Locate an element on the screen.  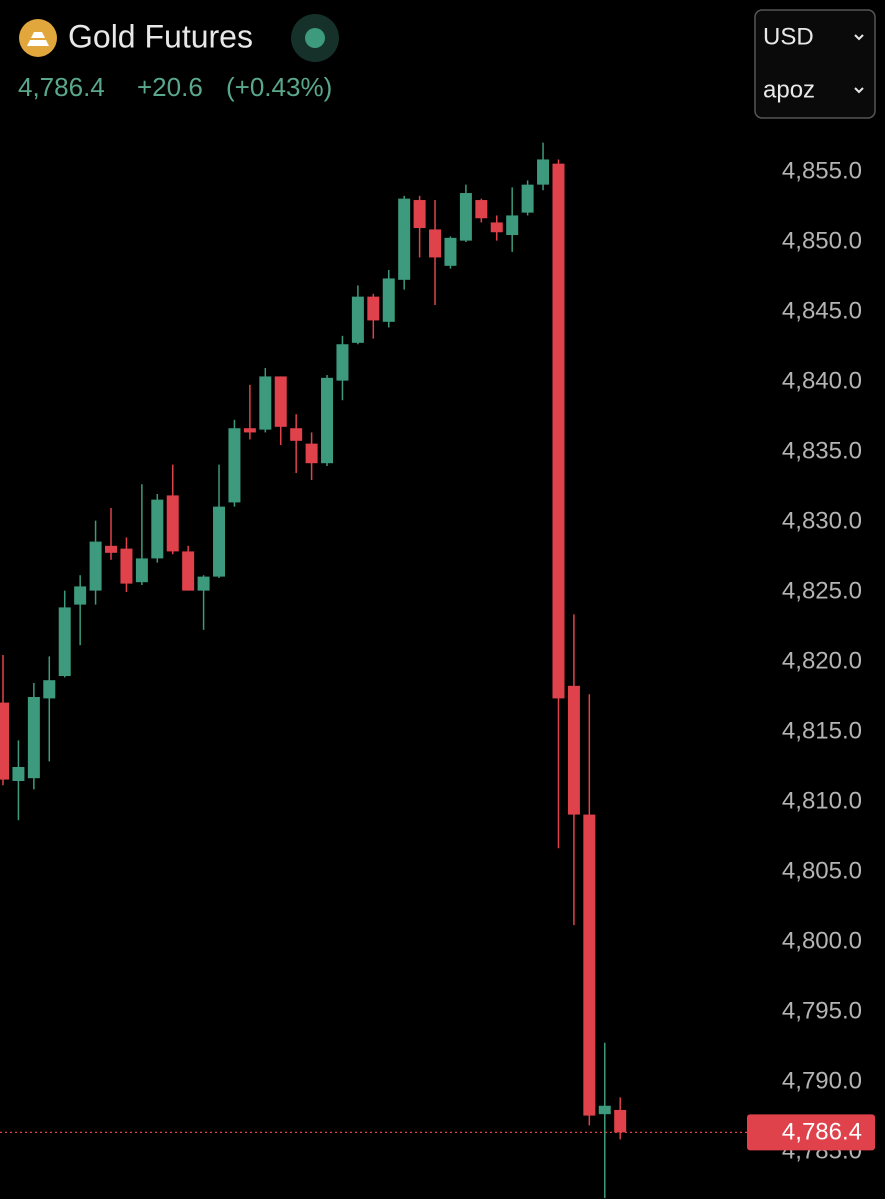
y-tick-label: 4,840.0 is located at coordinates (822, 380).